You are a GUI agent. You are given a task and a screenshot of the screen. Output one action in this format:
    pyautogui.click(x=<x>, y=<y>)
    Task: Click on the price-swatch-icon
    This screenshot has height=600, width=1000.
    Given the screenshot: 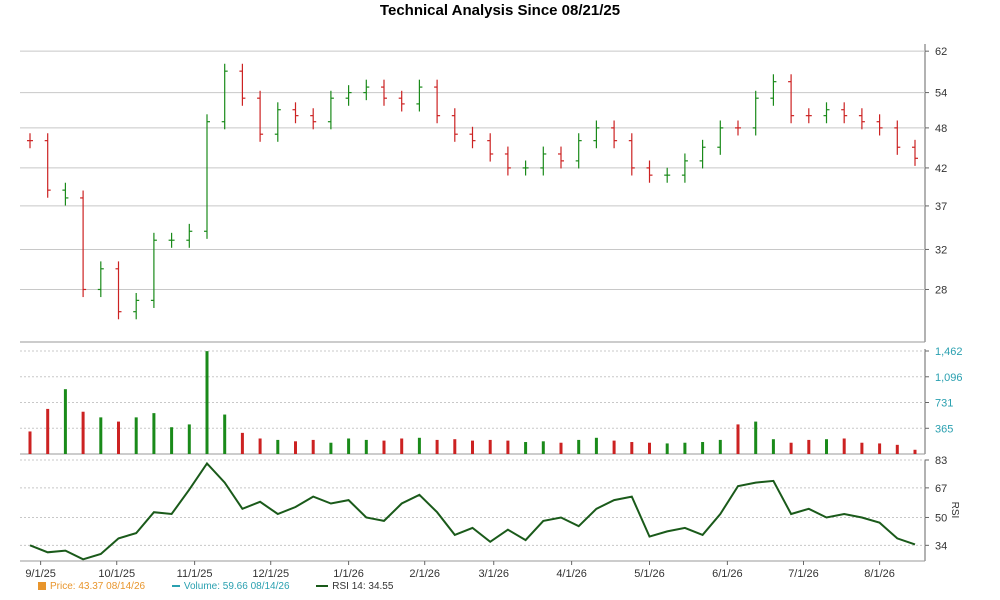 What is the action you would take?
    pyautogui.click(x=42, y=586)
    